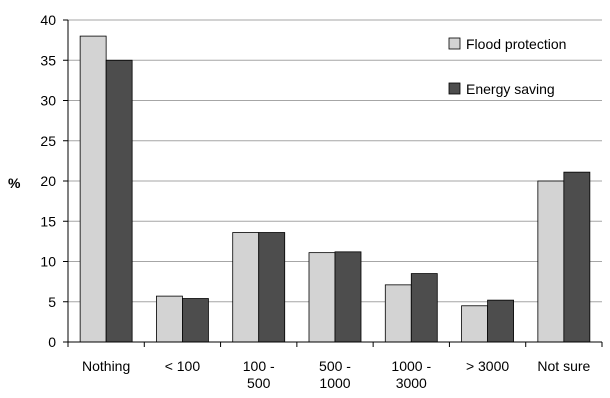 This screenshot has height=398, width=610. I want to click on y-tick-label: 30, so click(48, 101).